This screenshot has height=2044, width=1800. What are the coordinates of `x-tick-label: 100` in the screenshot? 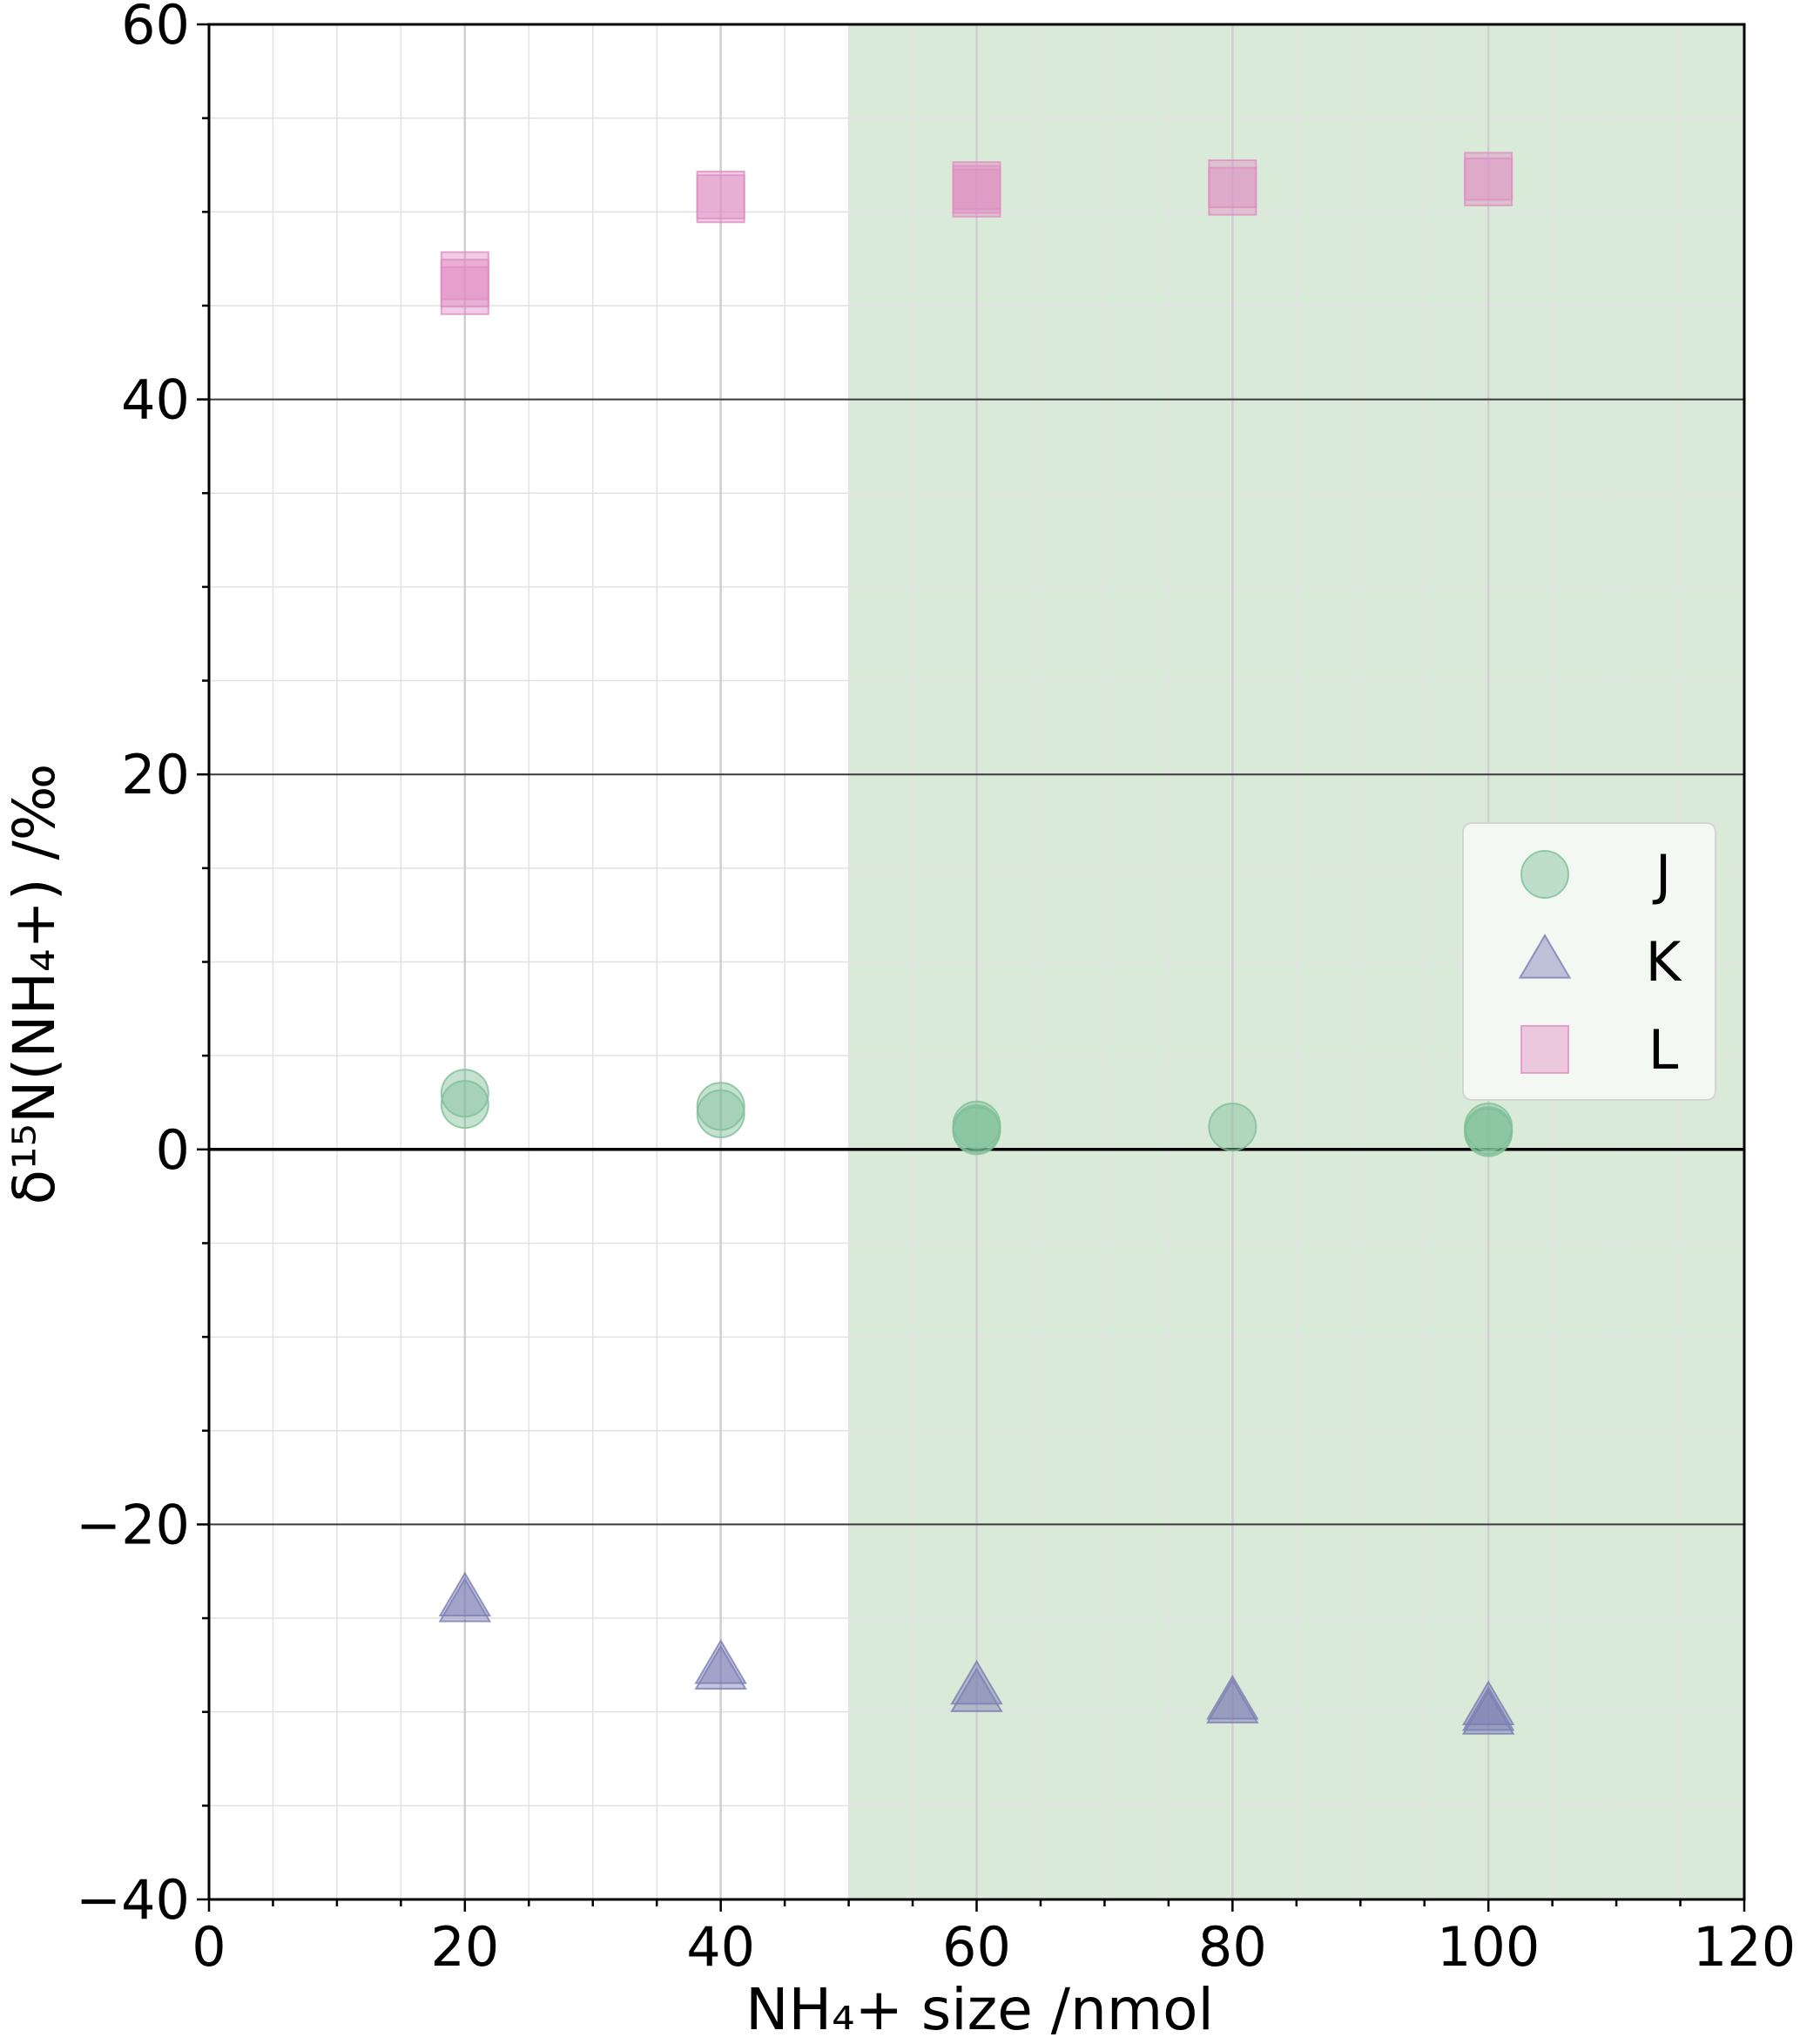 It's located at (1488, 1947).